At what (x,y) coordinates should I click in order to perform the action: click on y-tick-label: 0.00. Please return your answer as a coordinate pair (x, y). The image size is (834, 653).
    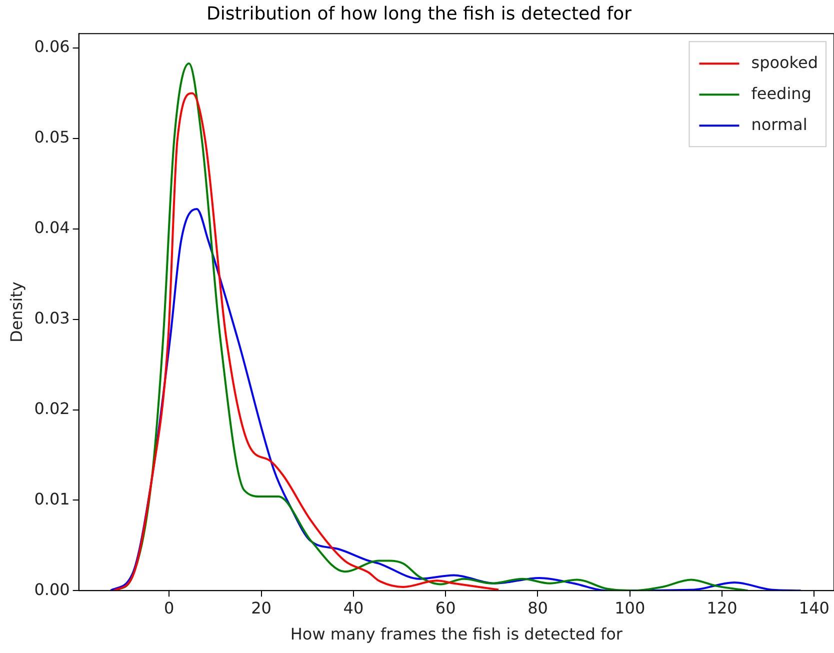
    Looking at the image, I should click on (52, 589).